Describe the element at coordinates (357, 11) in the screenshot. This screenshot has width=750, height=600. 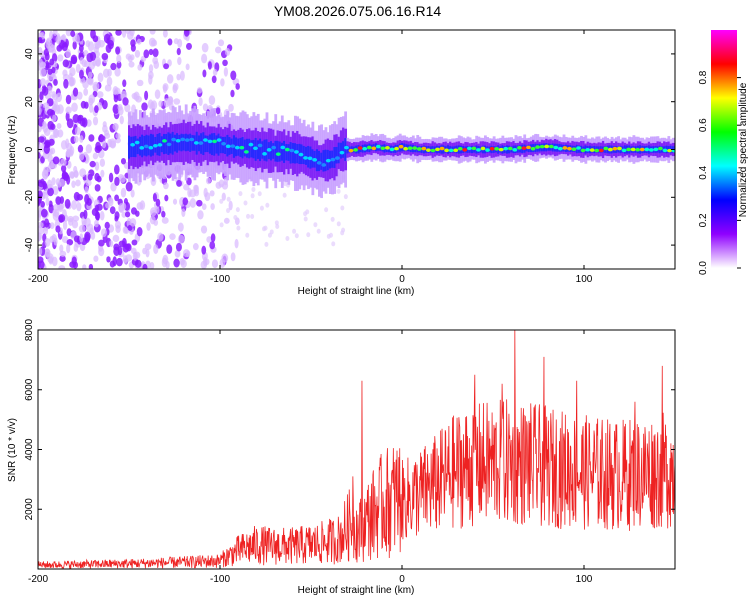
I see `figure-title: YM08.2026.075.06.16.R14` at that location.